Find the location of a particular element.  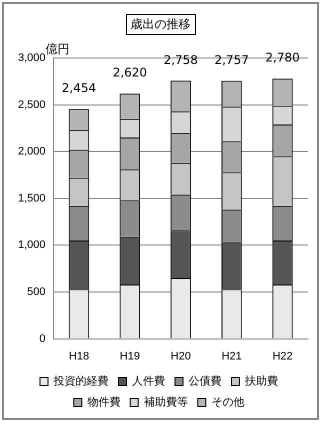

y-tick-label: 3,000 is located at coordinates (32, 58).